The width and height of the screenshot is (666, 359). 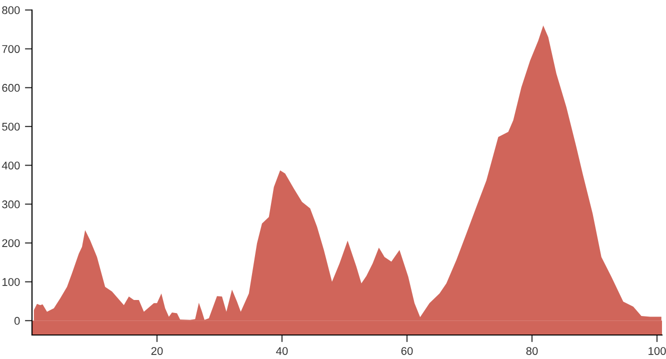 I want to click on y-tick-label: 700, so click(x=11, y=49).